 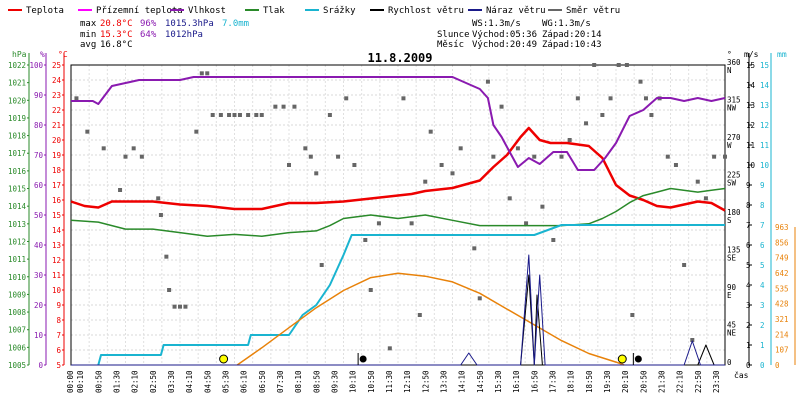 What do you see at coordinates (207, 11) in the screenshot?
I see `legend-label: Vlhkost` at bounding box center [207, 11].